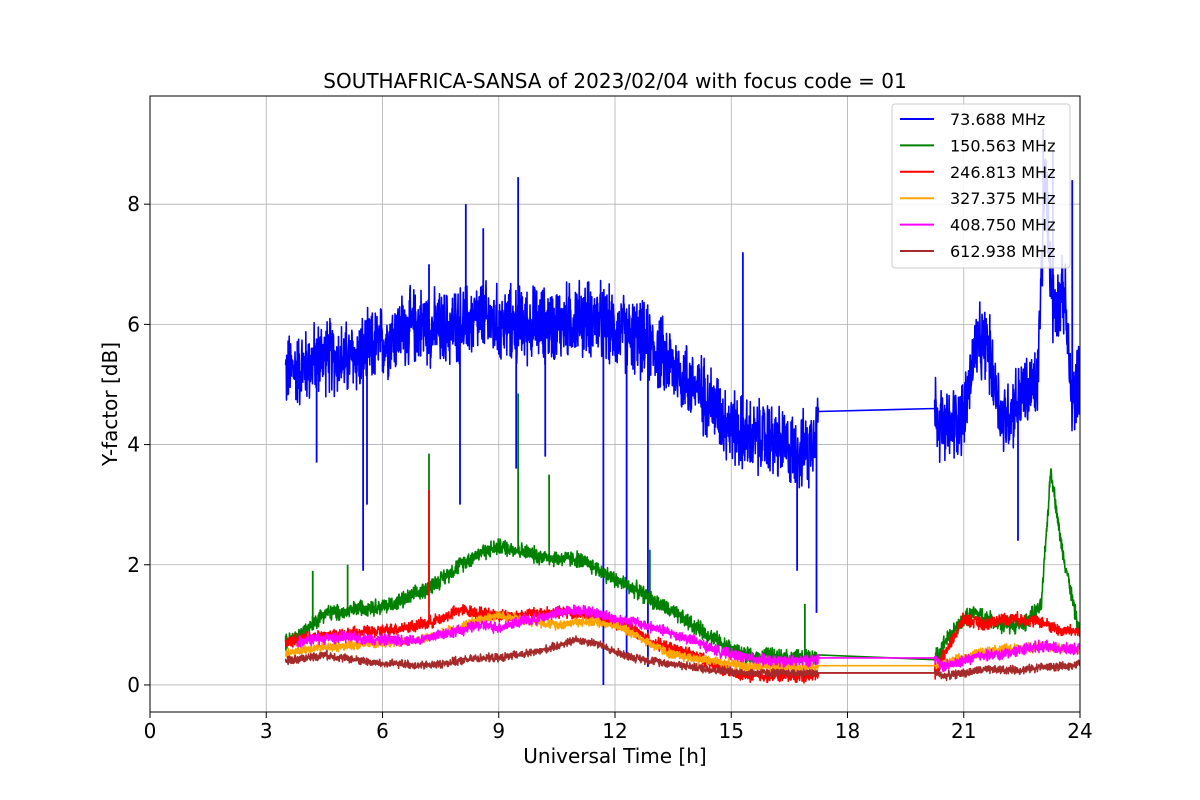 The height and width of the screenshot is (800, 1200). What do you see at coordinates (1002, 251) in the screenshot?
I see `legend-label: 612.938 MHz` at bounding box center [1002, 251].